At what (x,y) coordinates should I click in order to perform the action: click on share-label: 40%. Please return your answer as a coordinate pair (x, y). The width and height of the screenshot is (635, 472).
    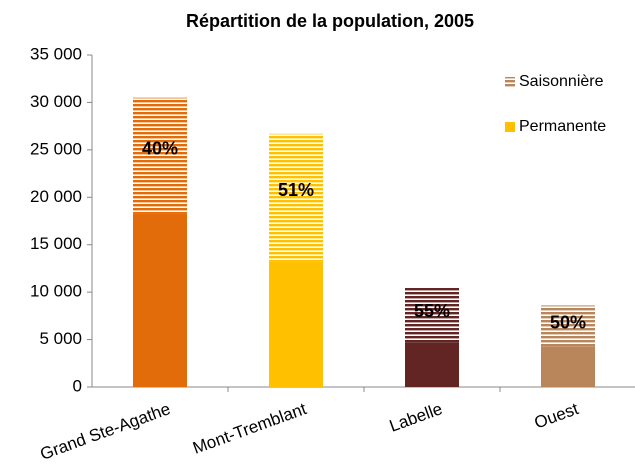
    Looking at the image, I should click on (160, 149).